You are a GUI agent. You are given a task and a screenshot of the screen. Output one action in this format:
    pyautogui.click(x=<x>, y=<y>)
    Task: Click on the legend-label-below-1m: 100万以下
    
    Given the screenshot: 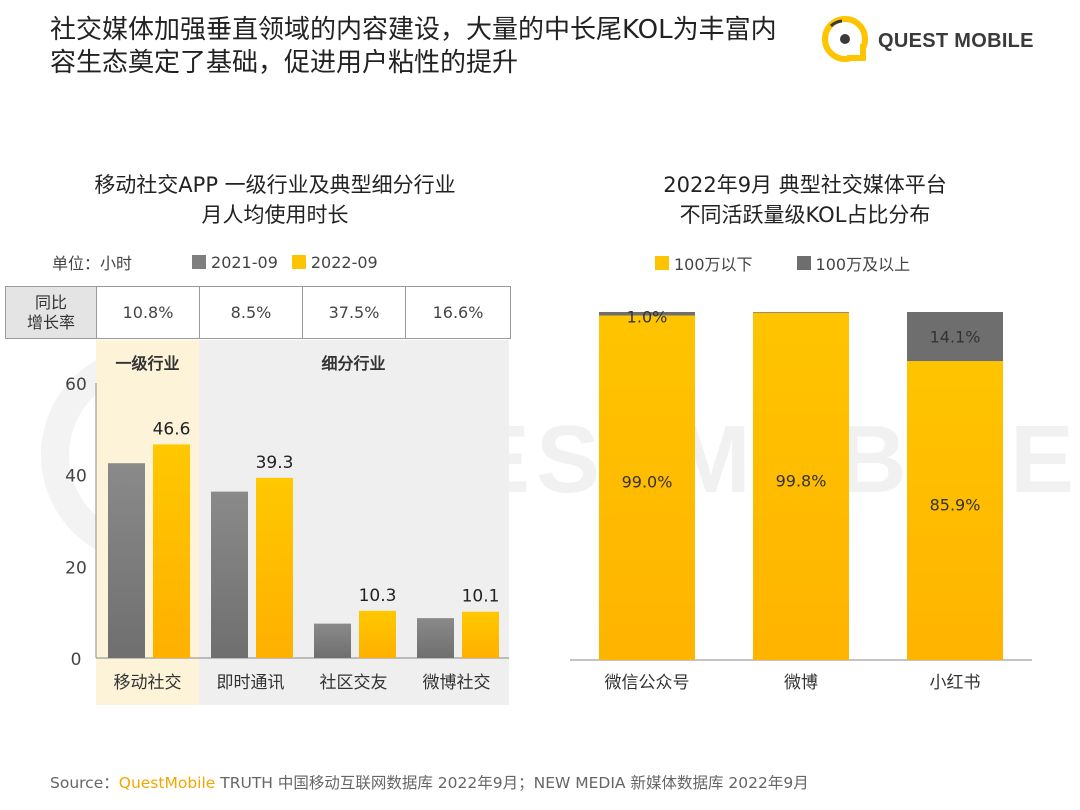 What is the action you would take?
    pyautogui.click(x=713, y=264)
    